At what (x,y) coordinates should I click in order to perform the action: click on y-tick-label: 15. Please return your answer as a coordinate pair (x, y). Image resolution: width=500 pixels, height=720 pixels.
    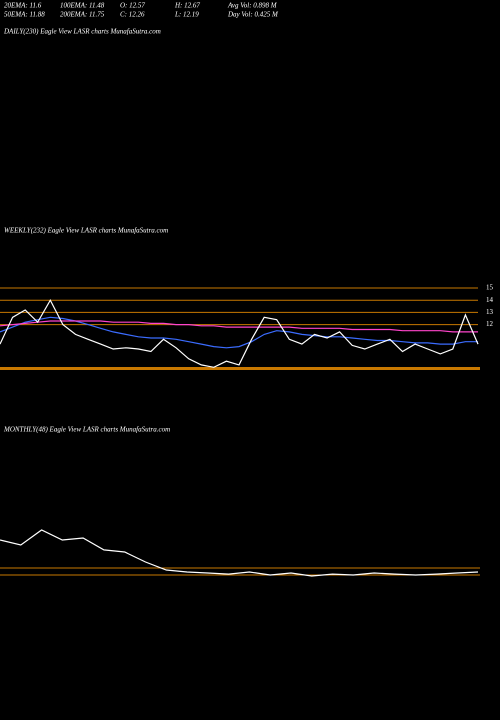
    Looking at the image, I should click on (490, 288).